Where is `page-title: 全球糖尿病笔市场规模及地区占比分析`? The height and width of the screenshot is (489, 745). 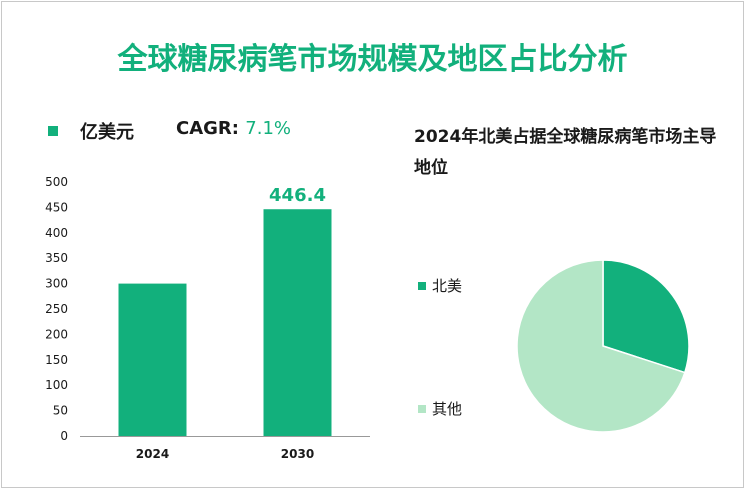 page-title: 全球糖尿病笔市场规模及地区占比分析 is located at coordinates (372, 59).